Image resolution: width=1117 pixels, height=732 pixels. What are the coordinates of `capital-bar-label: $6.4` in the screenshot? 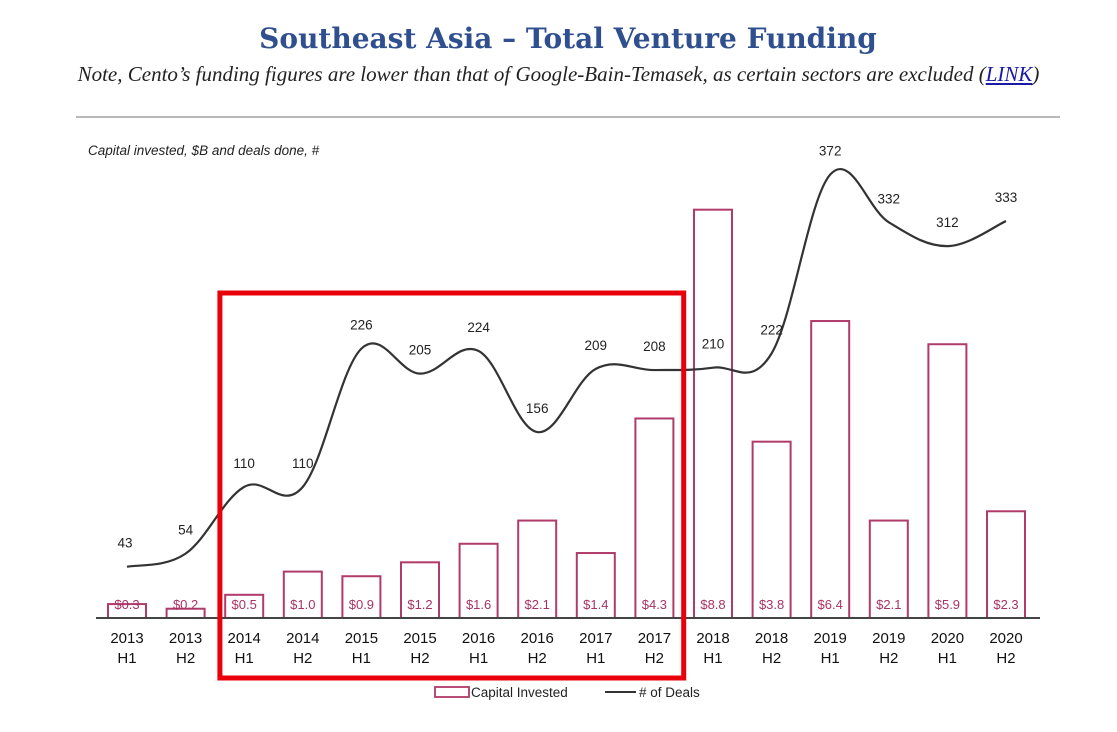 It's located at (830, 604).